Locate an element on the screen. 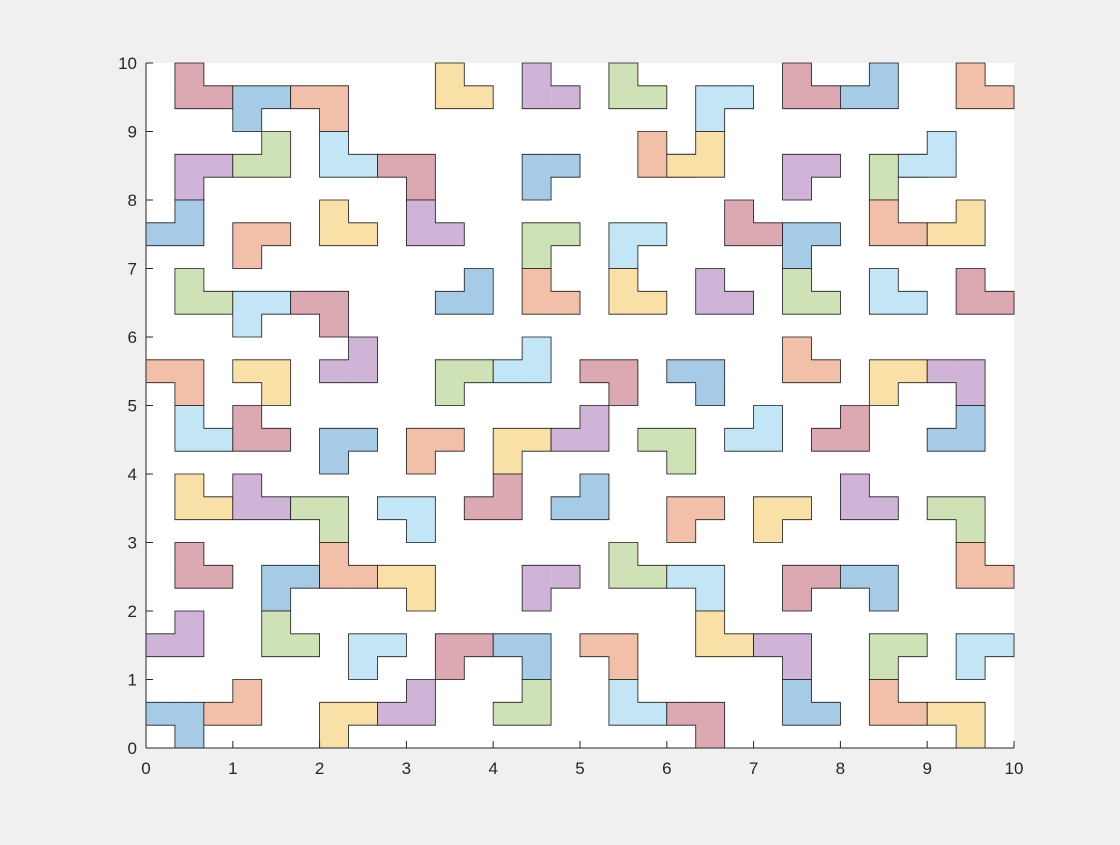 The width and height of the screenshot is (1120, 845). y-tick-label: 6 is located at coordinates (132, 337).